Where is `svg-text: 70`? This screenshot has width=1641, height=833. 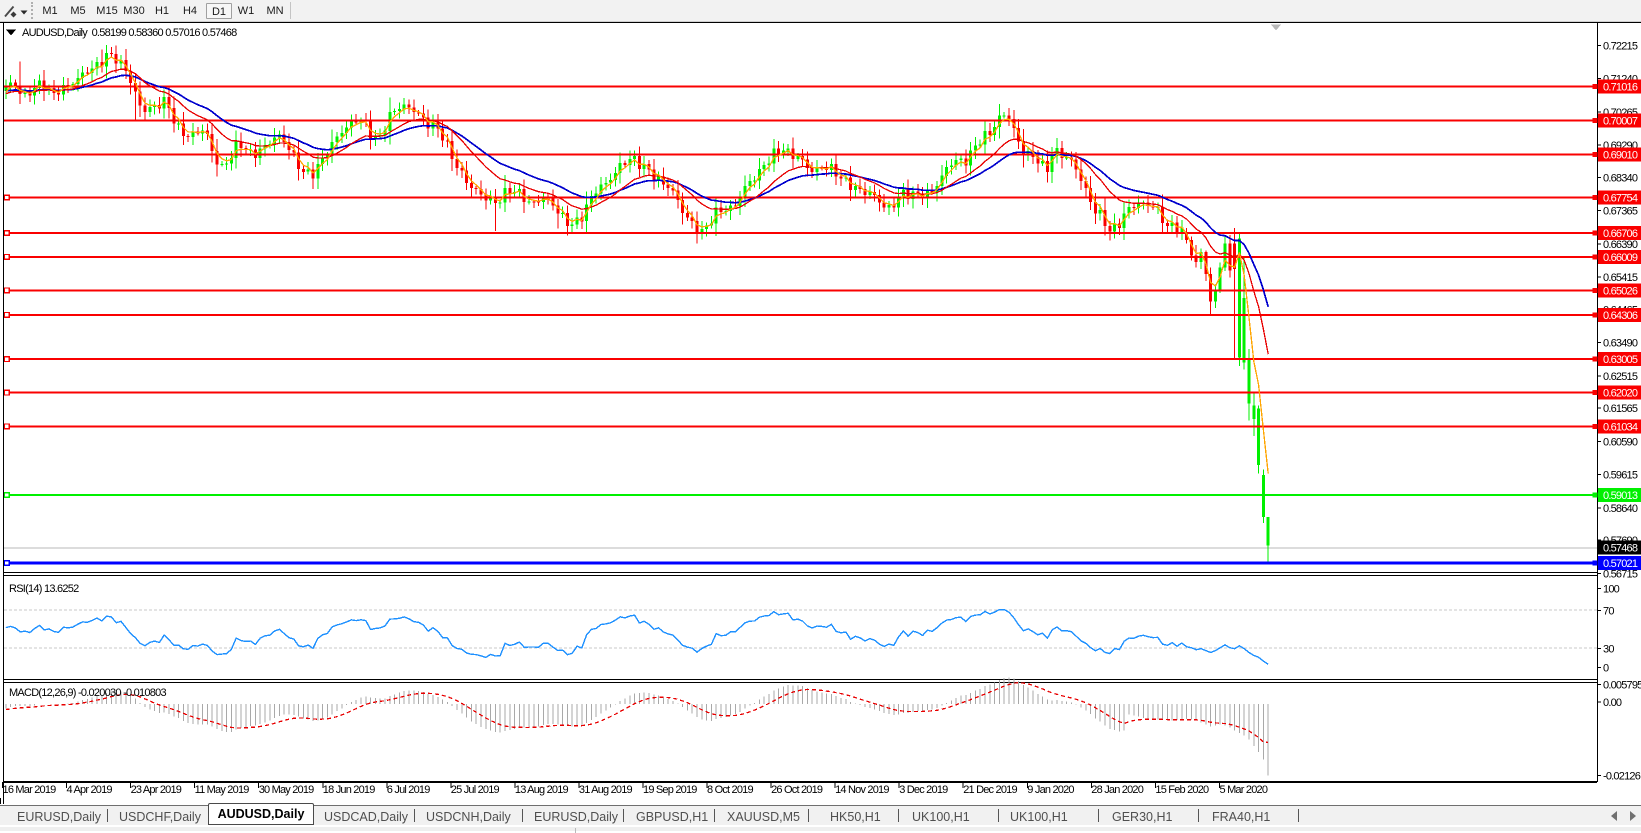 svg-text: 70 is located at coordinates (1608, 612).